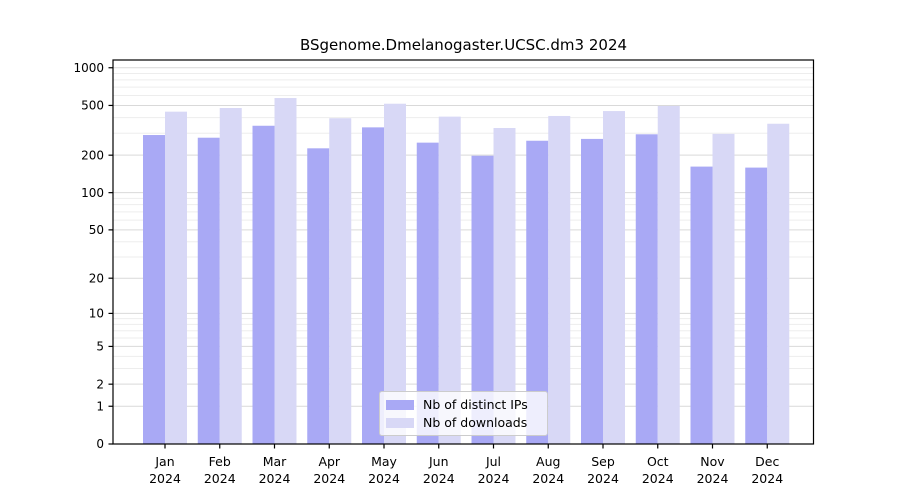 This screenshot has height=500, width=900. Describe the element at coordinates (463, 45) in the screenshot. I see `chart-title: BSgenome.Dmelanogaster.UCSC.dm3 2024` at that location.